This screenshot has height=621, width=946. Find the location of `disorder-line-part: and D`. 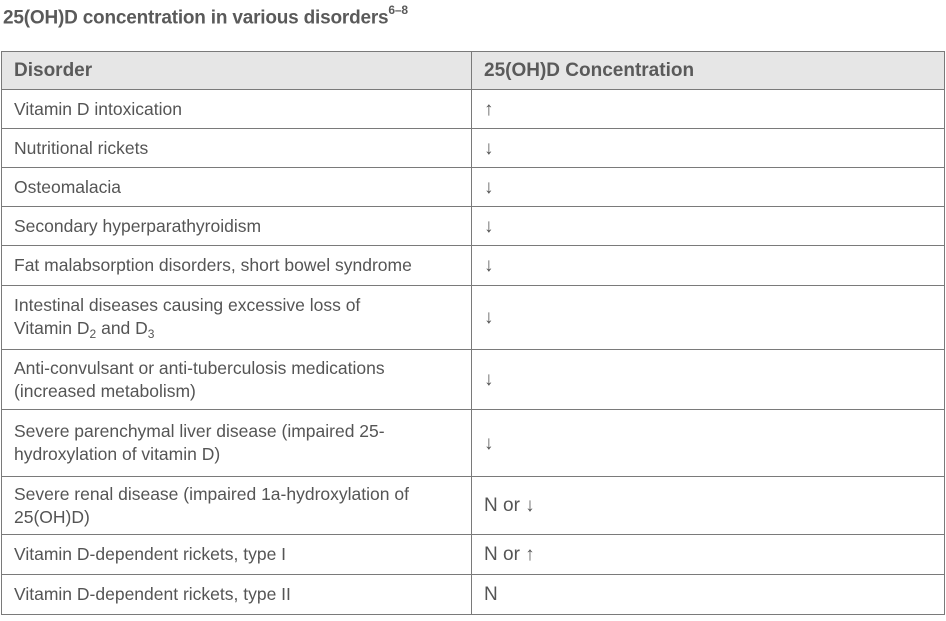

disorder-line-part: and D is located at coordinates (122, 327).